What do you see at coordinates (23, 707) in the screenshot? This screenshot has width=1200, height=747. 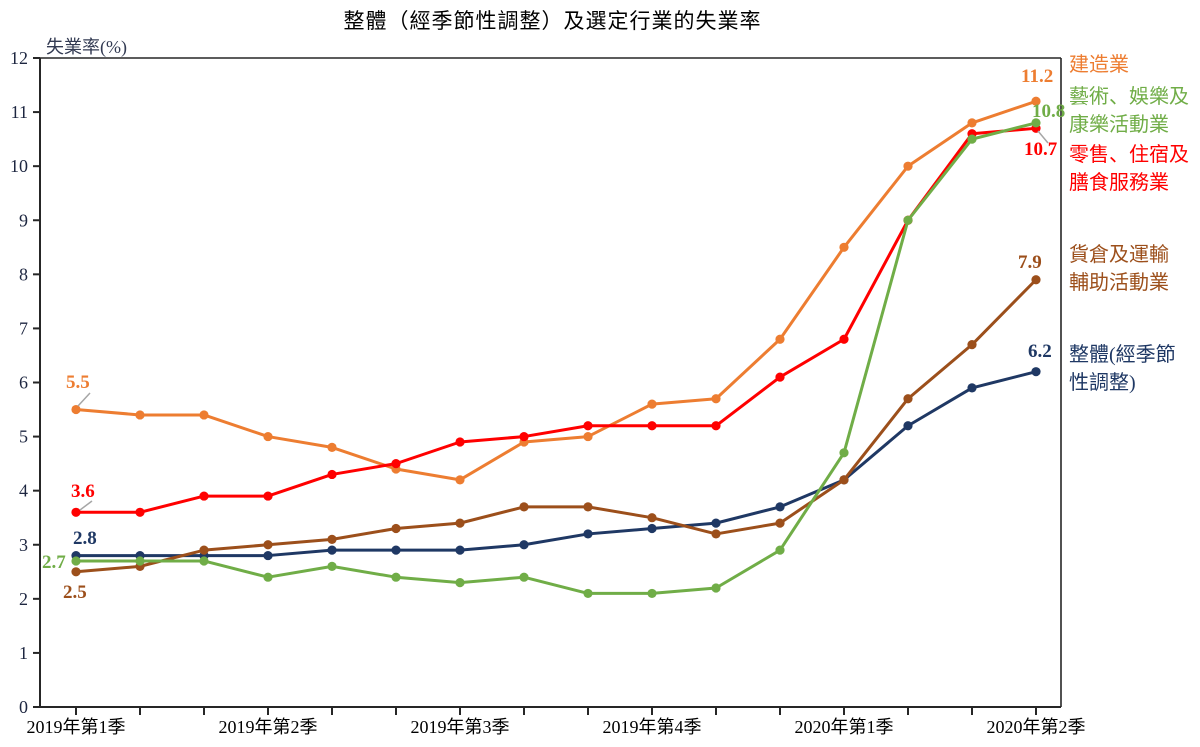 I see `y-tick-label: 0` at bounding box center [23, 707].